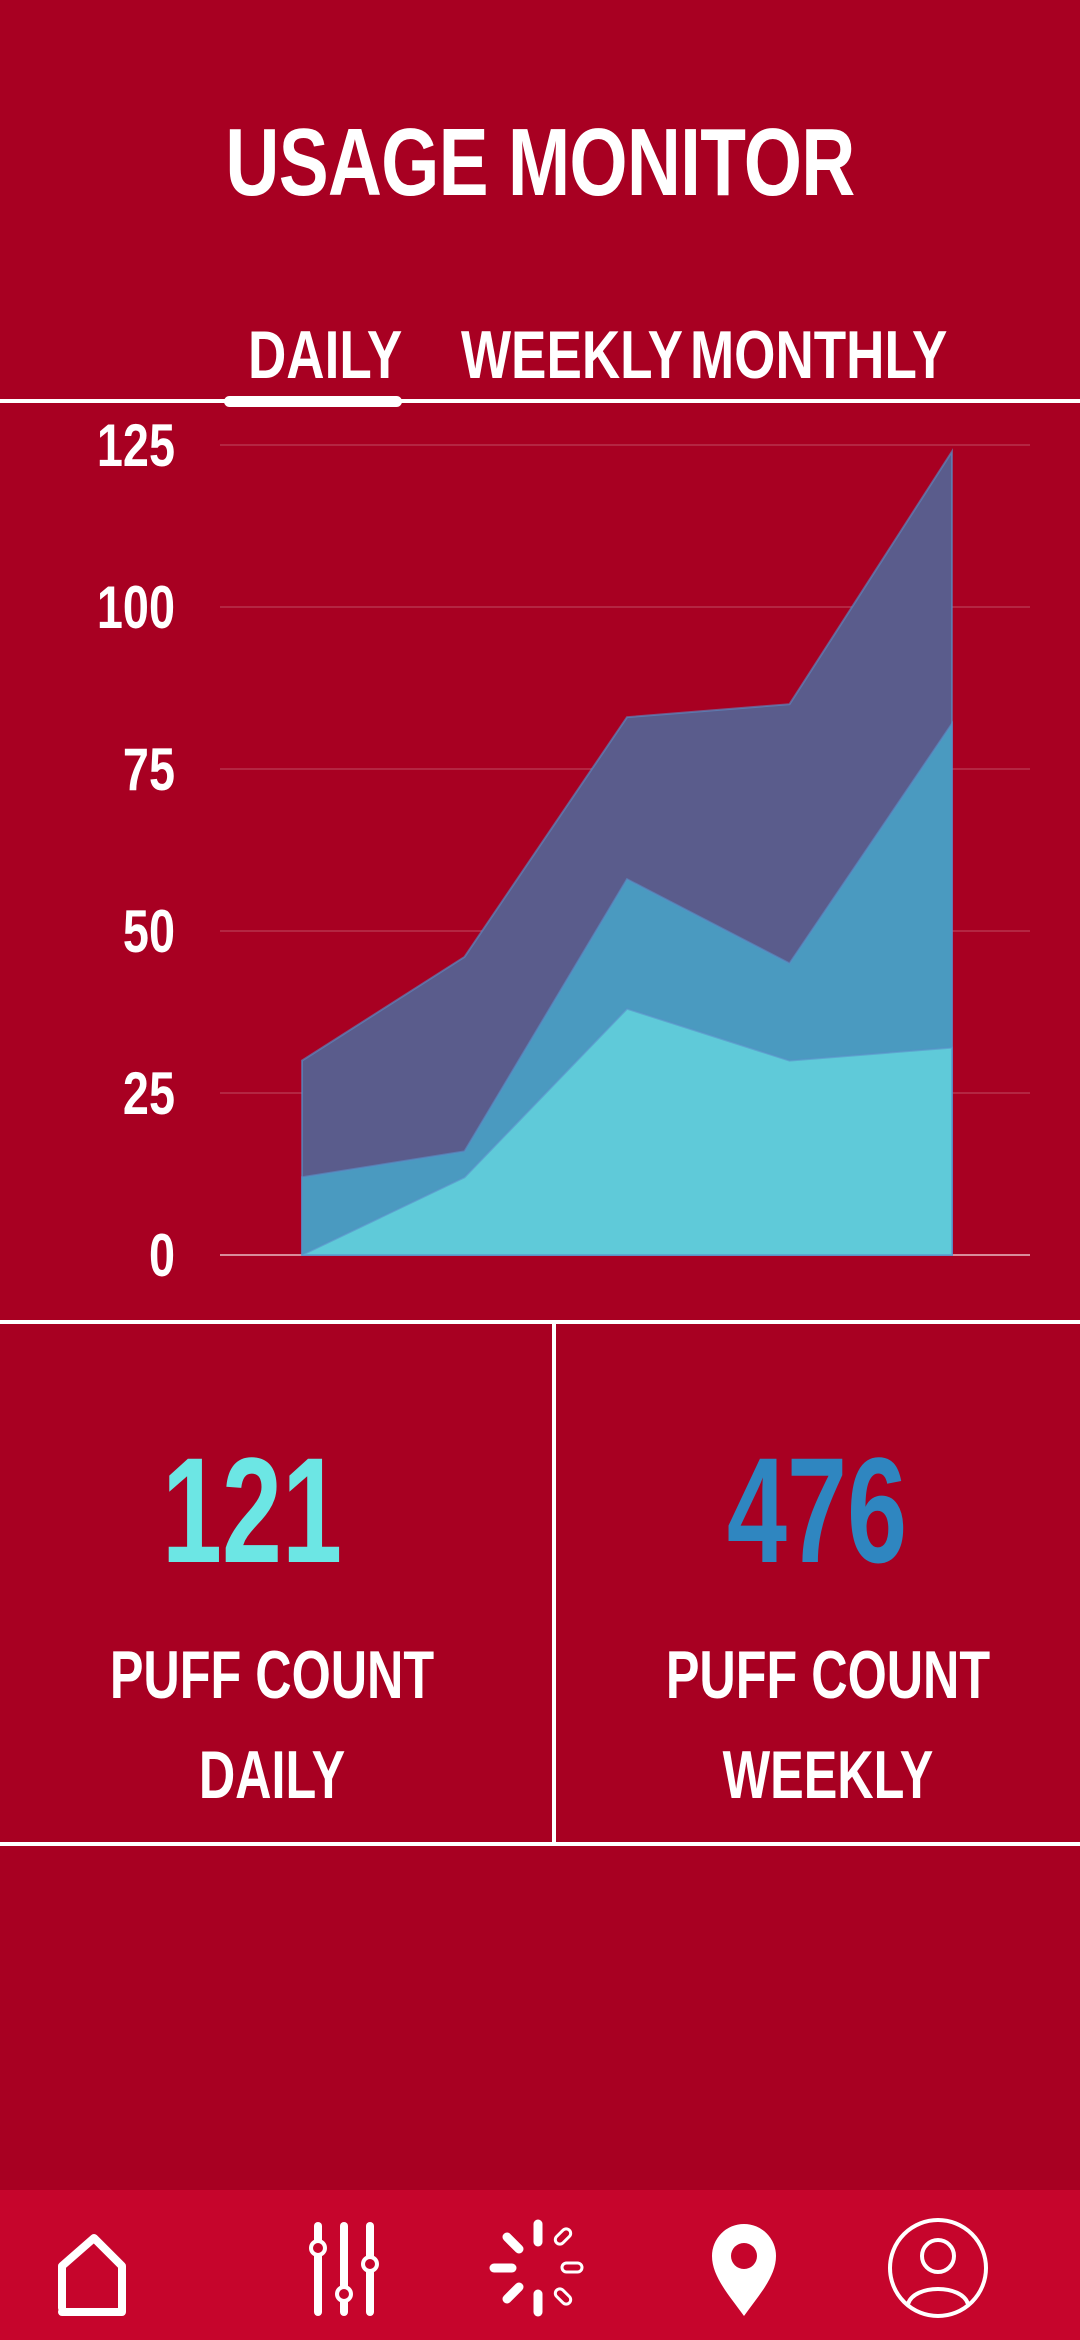 This screenshot has width=1080, height=2340. What do you see at coordinates (136, 445) in the screenshot?
I see `y-tick-label: 125` at bounding box center [136, 445].